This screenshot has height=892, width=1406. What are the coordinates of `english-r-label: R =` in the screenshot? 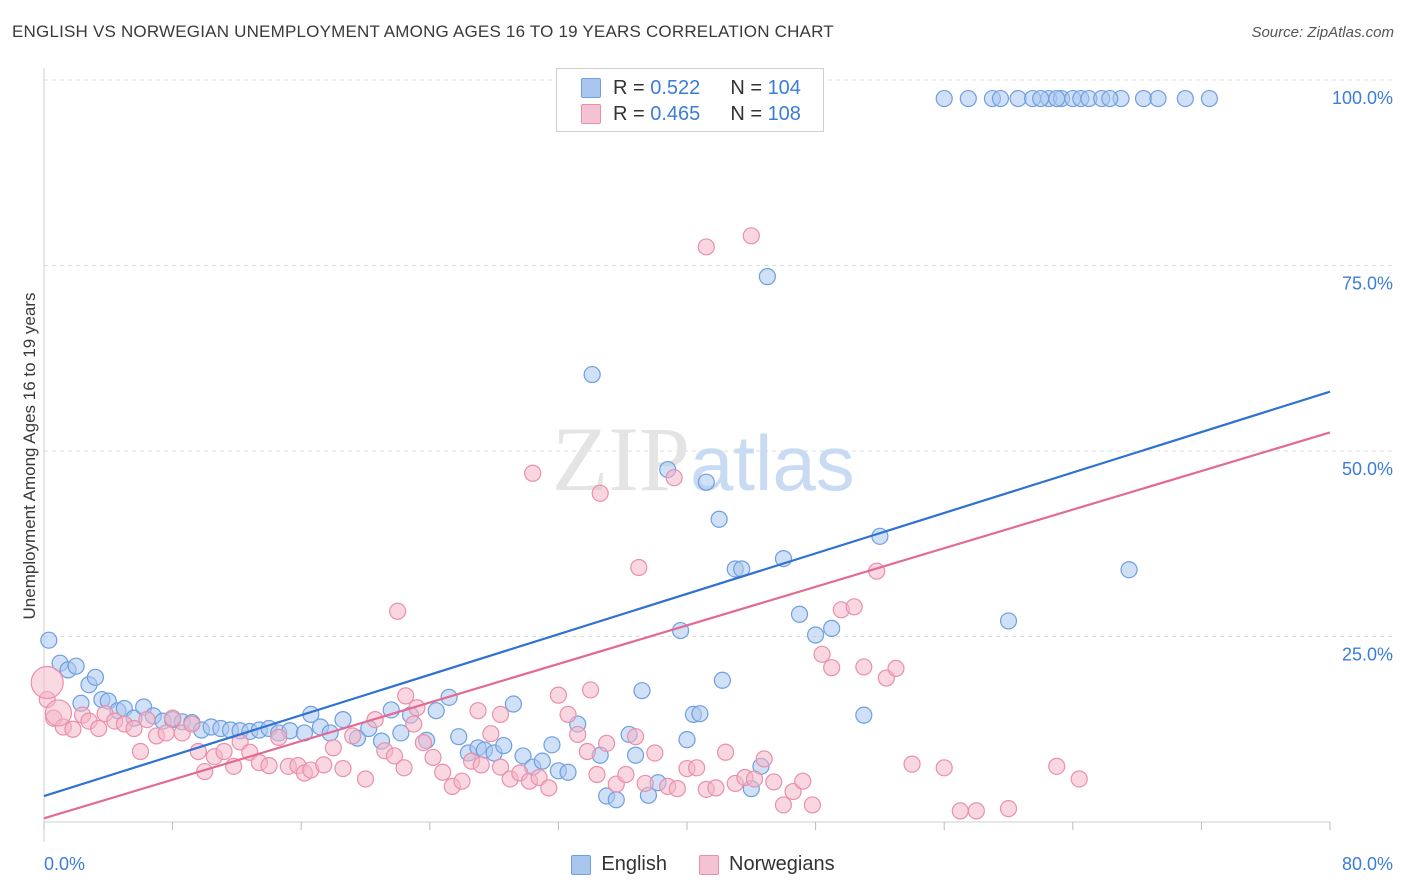 It's located at (629, 87).